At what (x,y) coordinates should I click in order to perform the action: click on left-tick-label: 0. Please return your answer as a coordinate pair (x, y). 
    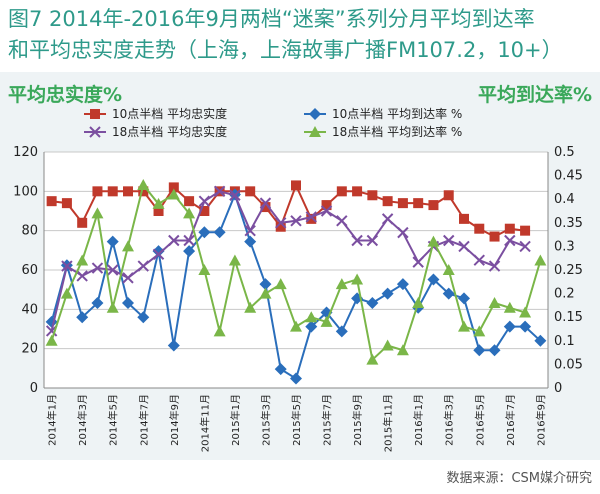
    Looking at the image, I should click on (34, 388).